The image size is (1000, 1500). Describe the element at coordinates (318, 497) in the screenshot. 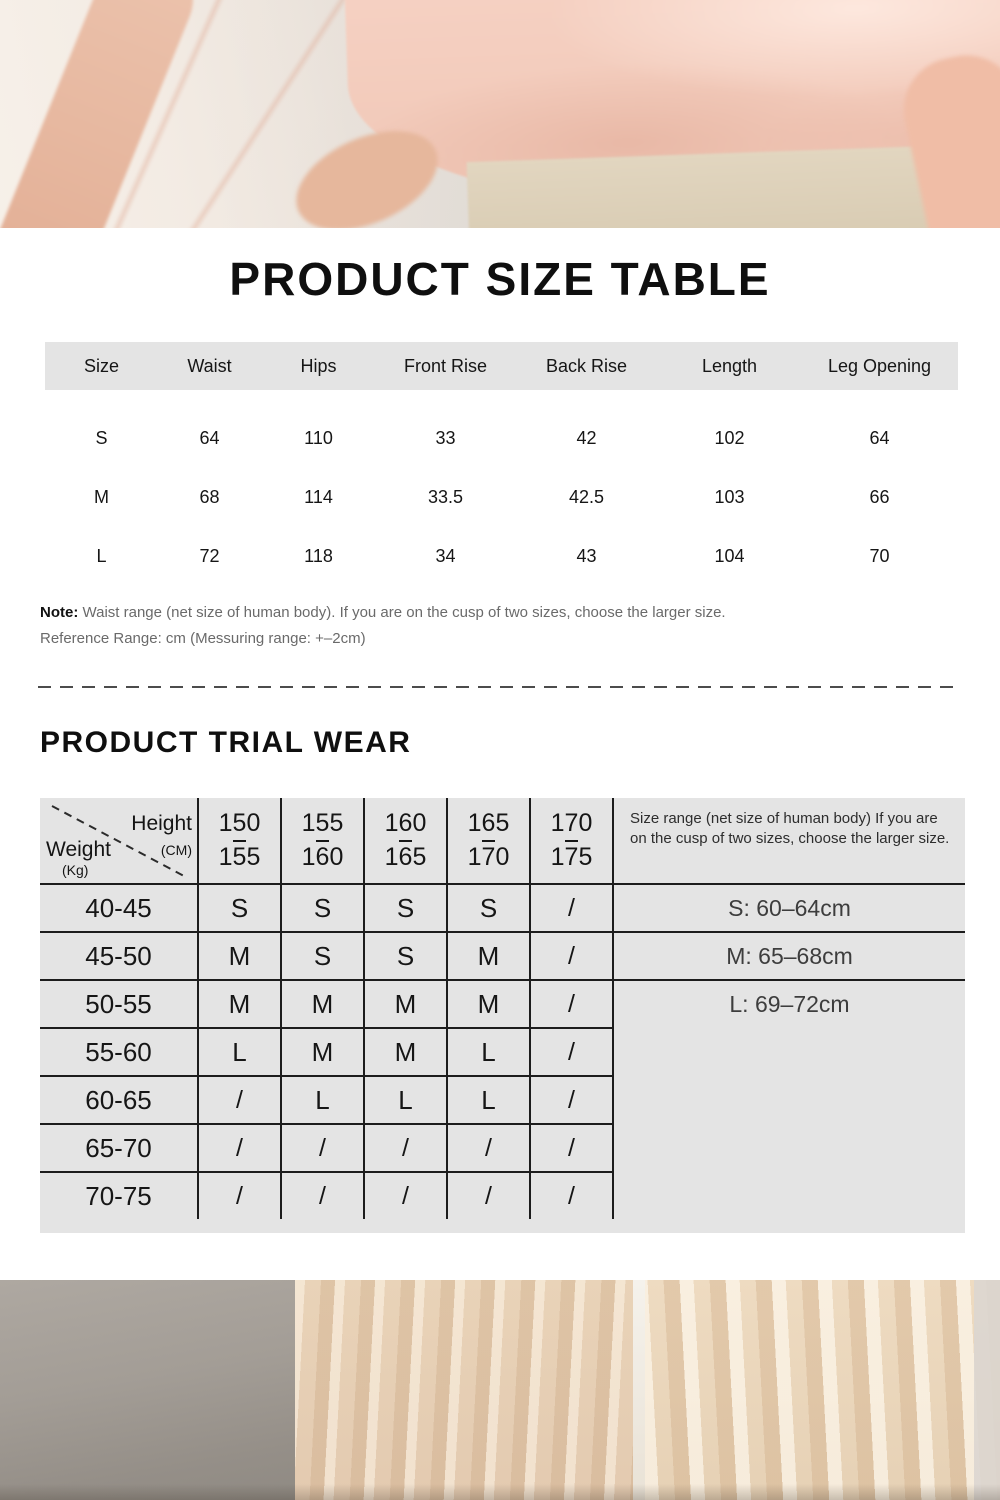

I see `cell: 114` at that location.